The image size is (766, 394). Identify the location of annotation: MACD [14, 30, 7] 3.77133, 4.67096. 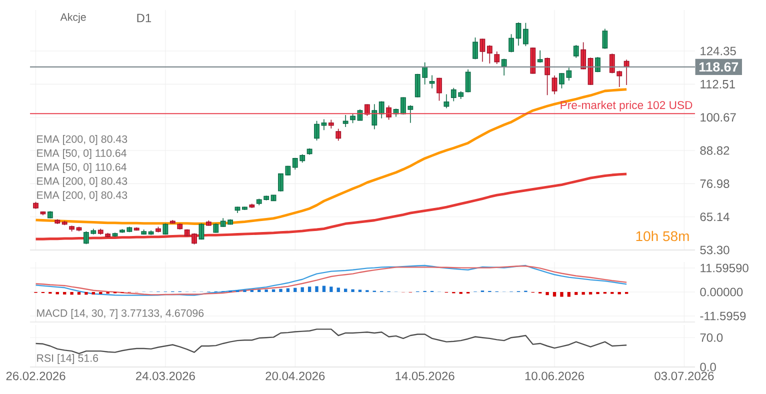
(120, 314).